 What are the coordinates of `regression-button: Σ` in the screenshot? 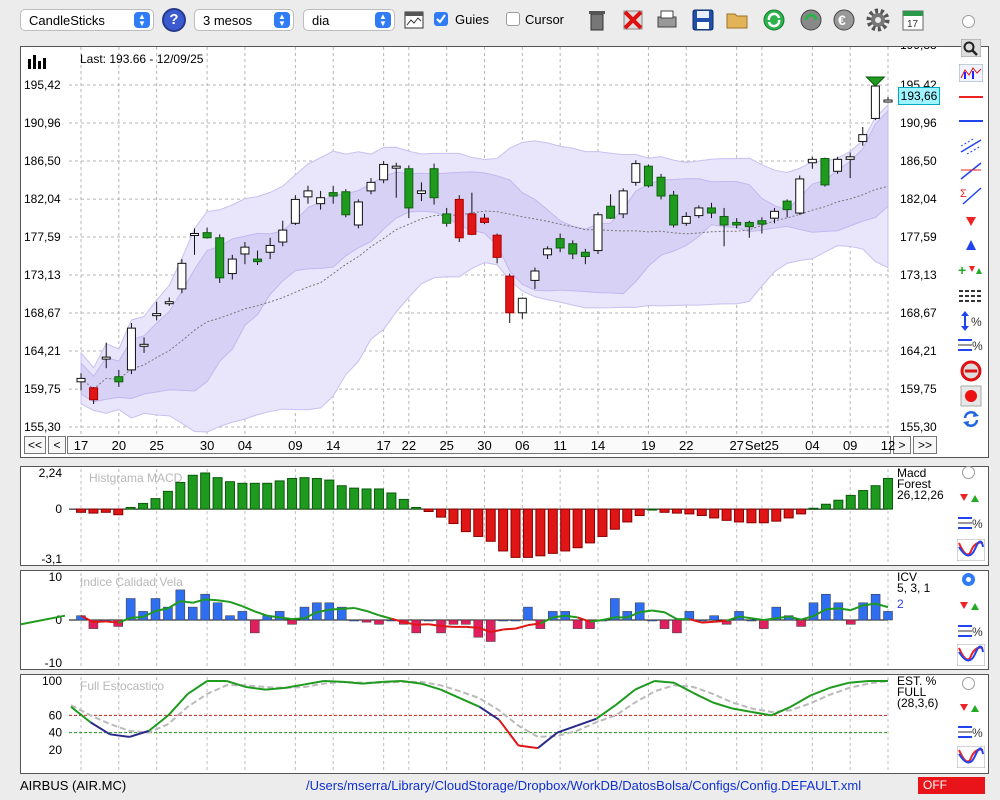 It's located at (971, 196).